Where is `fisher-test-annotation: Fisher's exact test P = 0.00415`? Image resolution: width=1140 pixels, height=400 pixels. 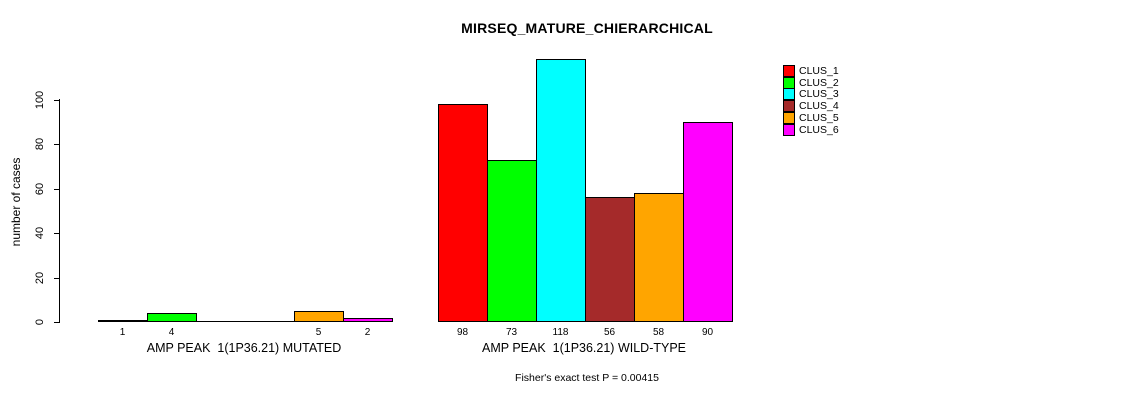 fisher-test-annotation: Fisher's exact test P = 0.00415 is located at coordinates (587, 378).